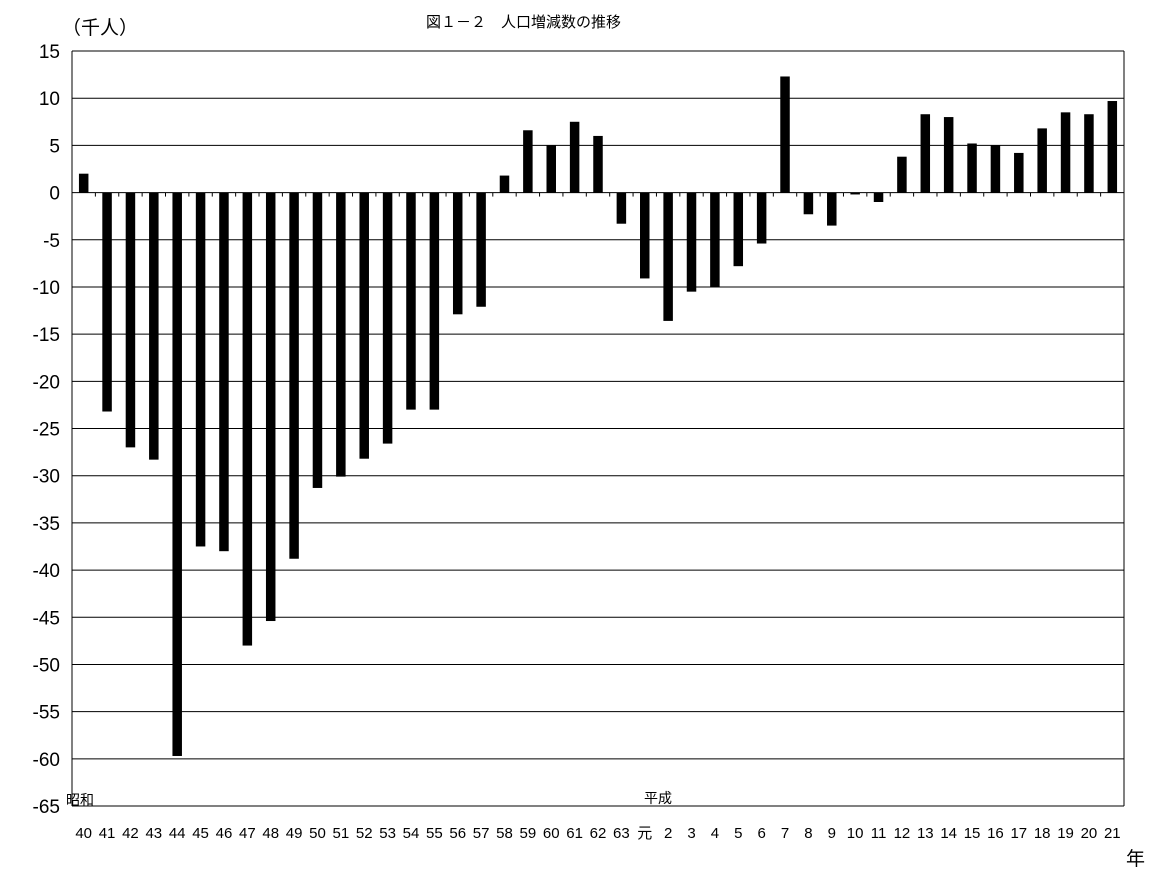 This screenshot has height=869, width=1150. Describe the element at coordinates (54, 194) in the screenshot. I see `y-tick-label: 0` at that location.